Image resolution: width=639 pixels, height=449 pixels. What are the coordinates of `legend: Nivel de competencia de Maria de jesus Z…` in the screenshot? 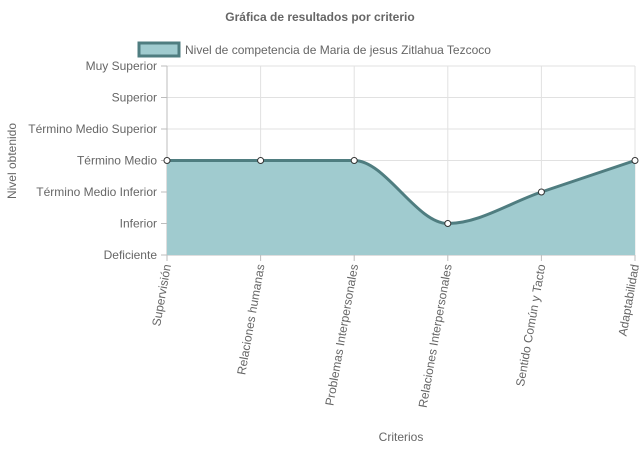 It's located at (314, 49).